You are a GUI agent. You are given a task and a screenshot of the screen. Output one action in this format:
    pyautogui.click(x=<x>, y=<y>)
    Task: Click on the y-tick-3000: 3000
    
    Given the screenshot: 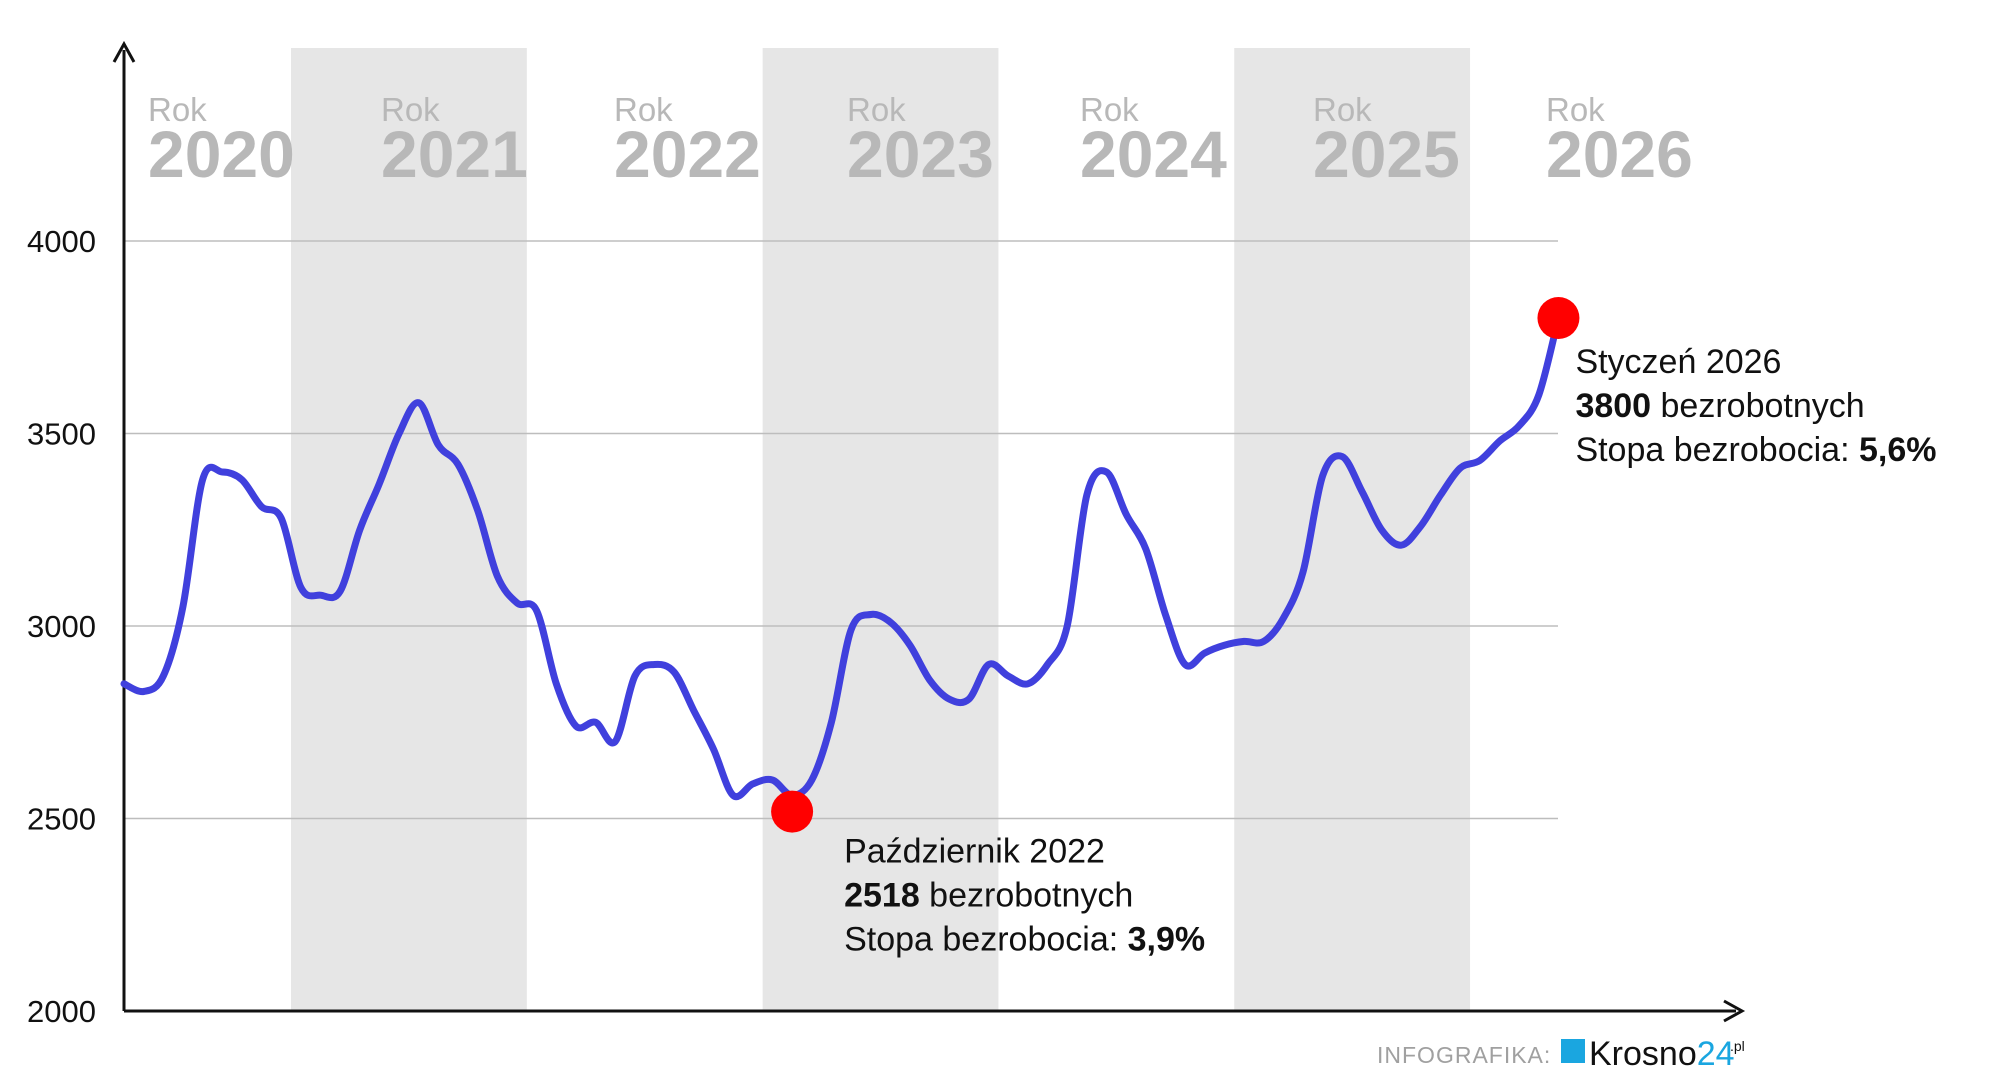 What is the action you would take?
    pyautogui.click(x=61, y=626)
    